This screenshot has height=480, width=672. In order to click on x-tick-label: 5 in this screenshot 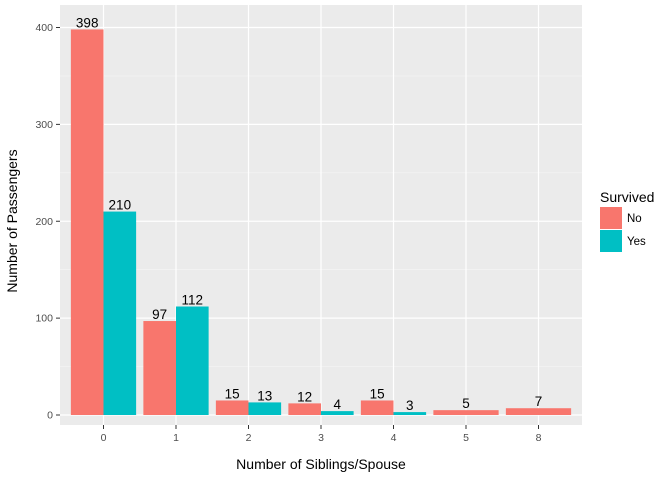, I will do `click(466, 438)`.